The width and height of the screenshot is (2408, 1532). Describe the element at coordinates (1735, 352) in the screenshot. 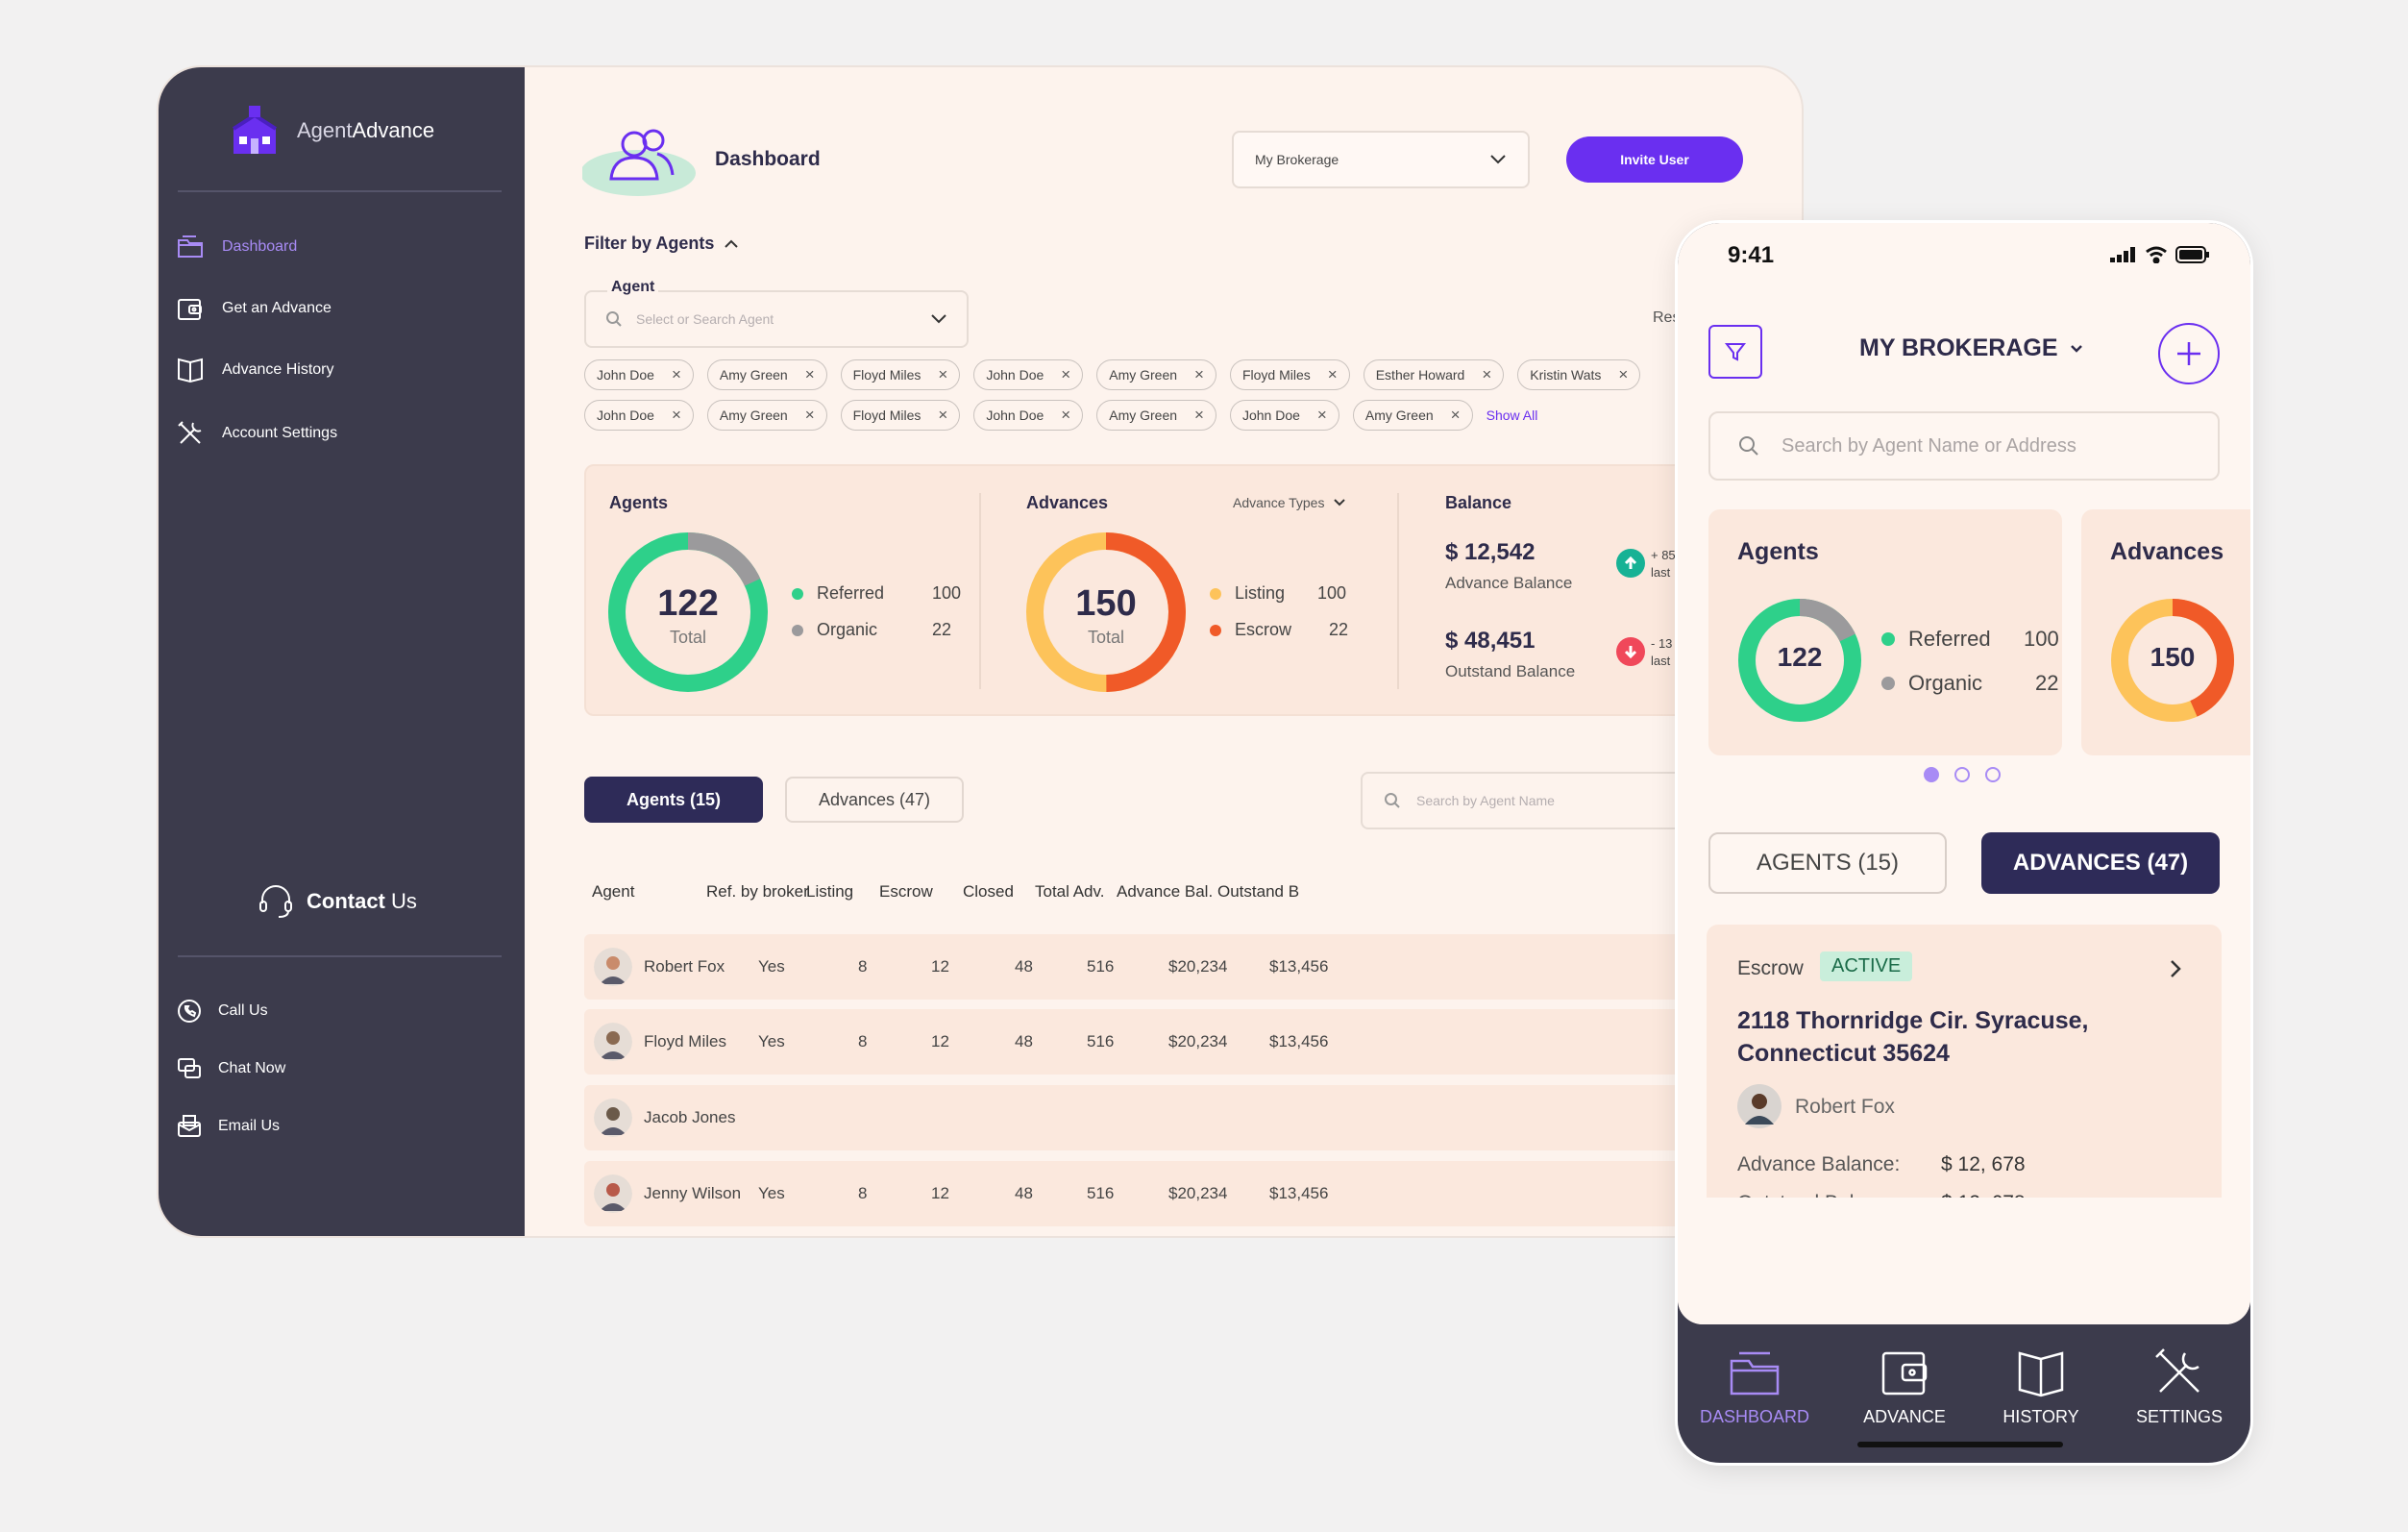

I see `filter-button` at that location.